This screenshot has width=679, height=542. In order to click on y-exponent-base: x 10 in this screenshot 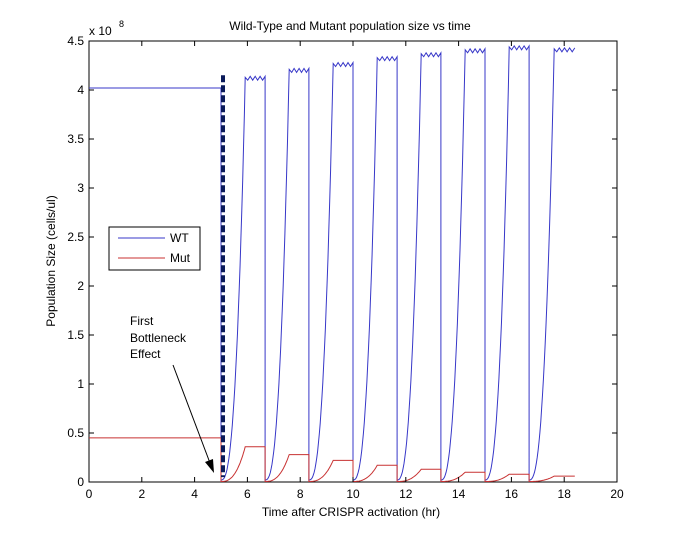, I will do `click(100, 31)`.